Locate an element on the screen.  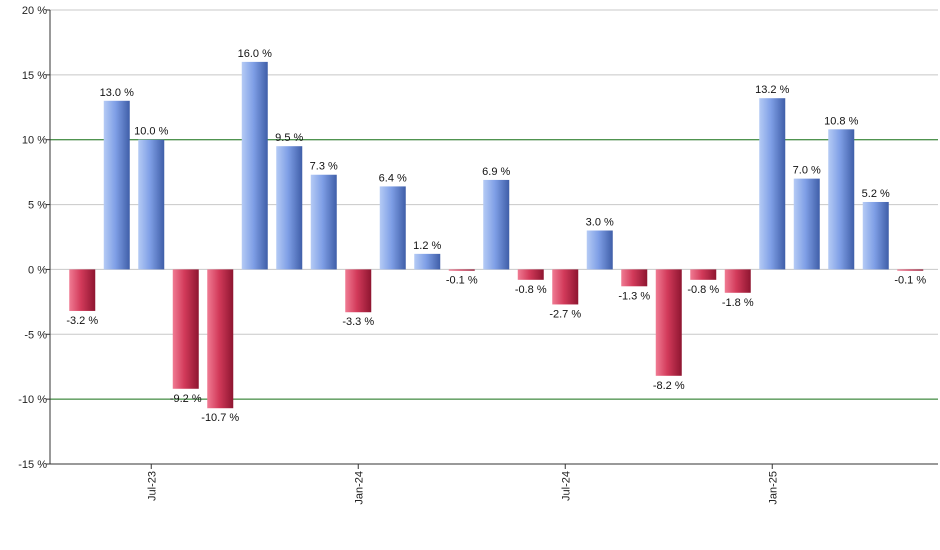
data-label: -1.3 % is located at coordinates (634, 296).